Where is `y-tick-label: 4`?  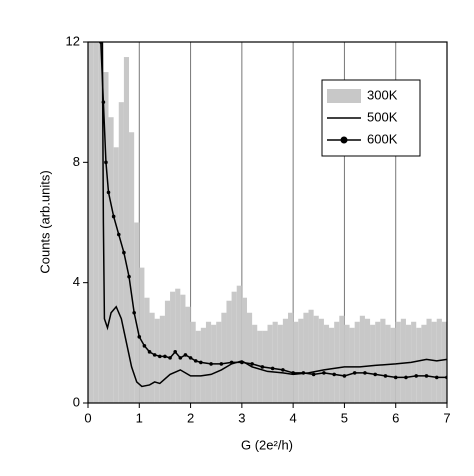 y-tick-label: 4 is located at coordinates (76, 281).